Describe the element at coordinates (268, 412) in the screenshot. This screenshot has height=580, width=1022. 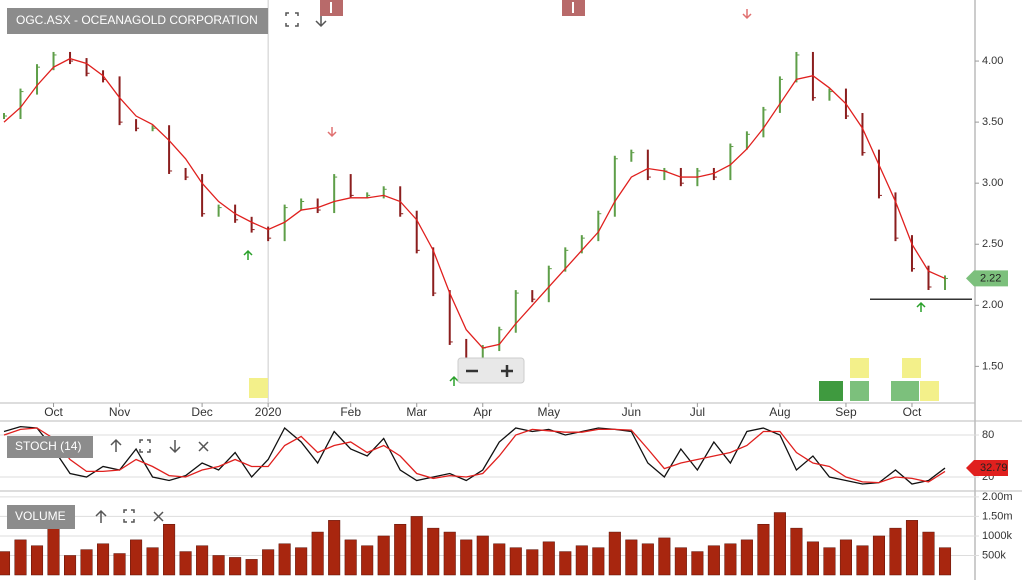
I see `x-tick-label: 2020` at that location.